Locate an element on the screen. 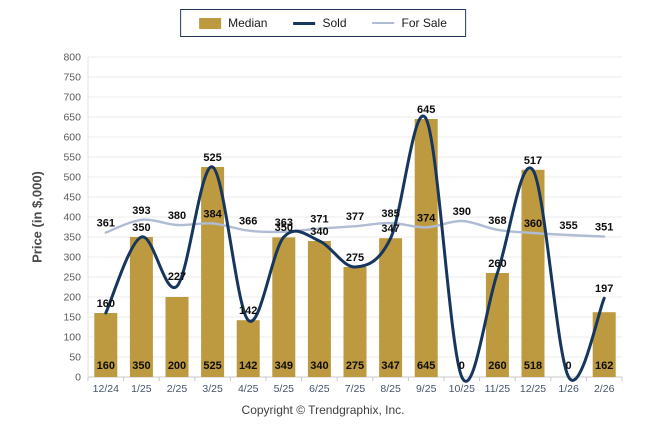  x-tick-label: 6/25 is located at coordinates (319, 389).